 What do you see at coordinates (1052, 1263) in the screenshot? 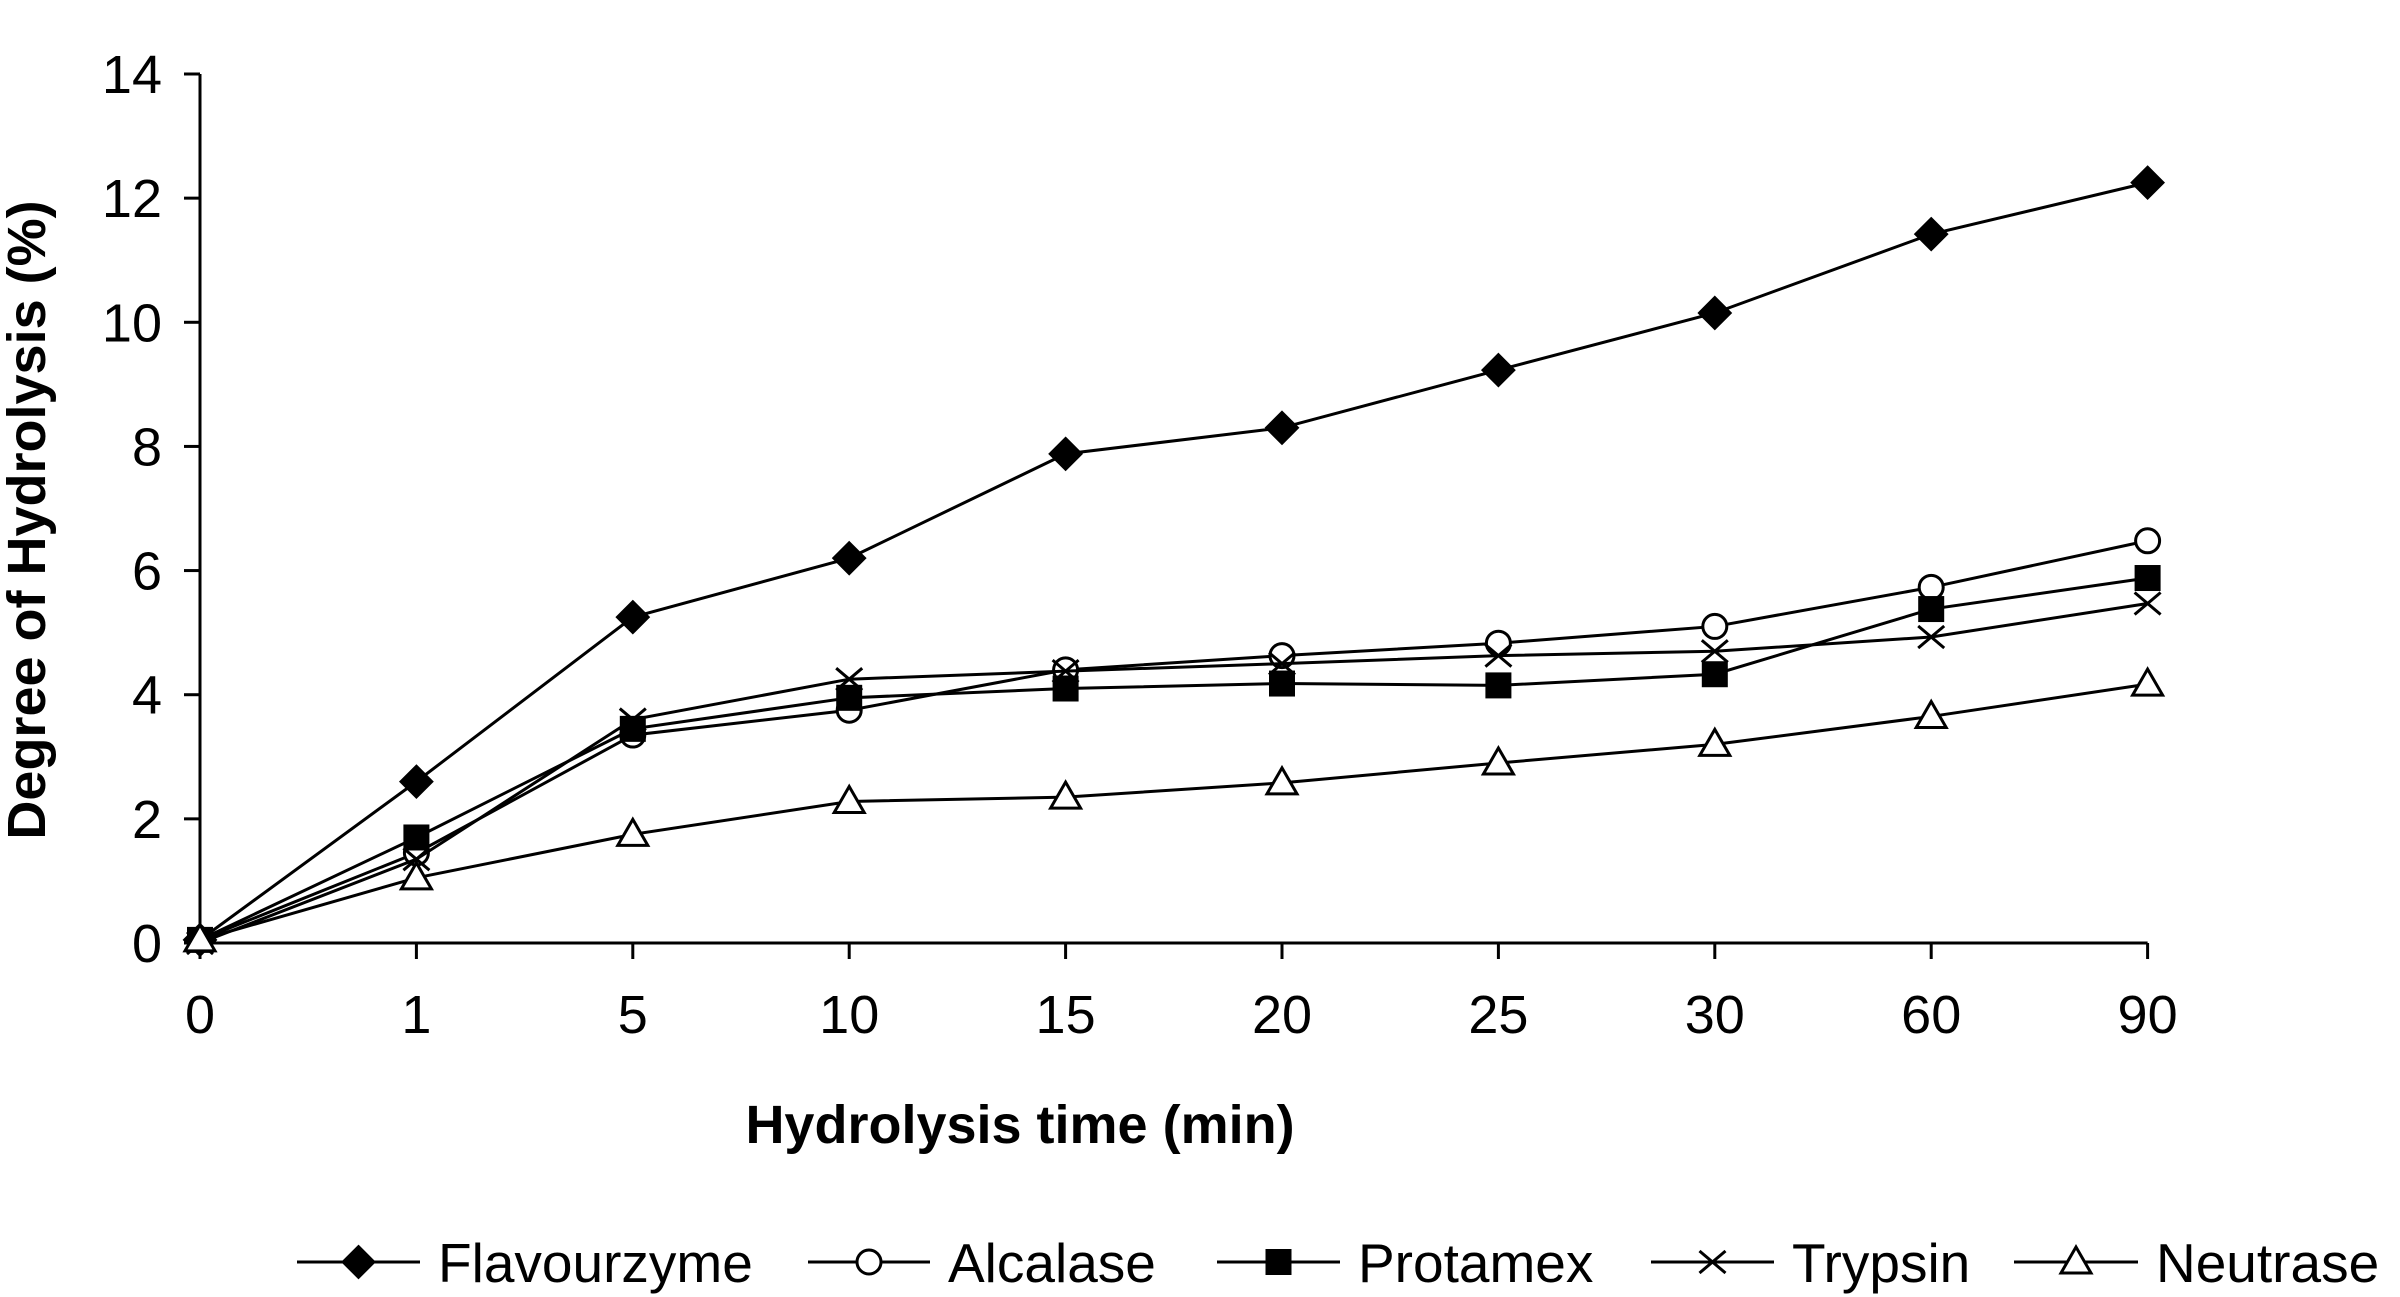
I see `legend-label-alcalase: Alcalase` at bounding box center [1052, 1263].